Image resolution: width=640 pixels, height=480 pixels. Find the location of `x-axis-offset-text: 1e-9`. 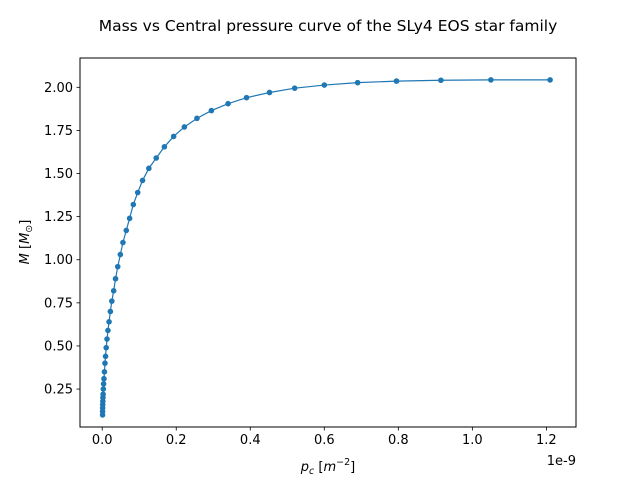

x-axis-offset-text: 1e-9 is located at coordinates (561, 461).